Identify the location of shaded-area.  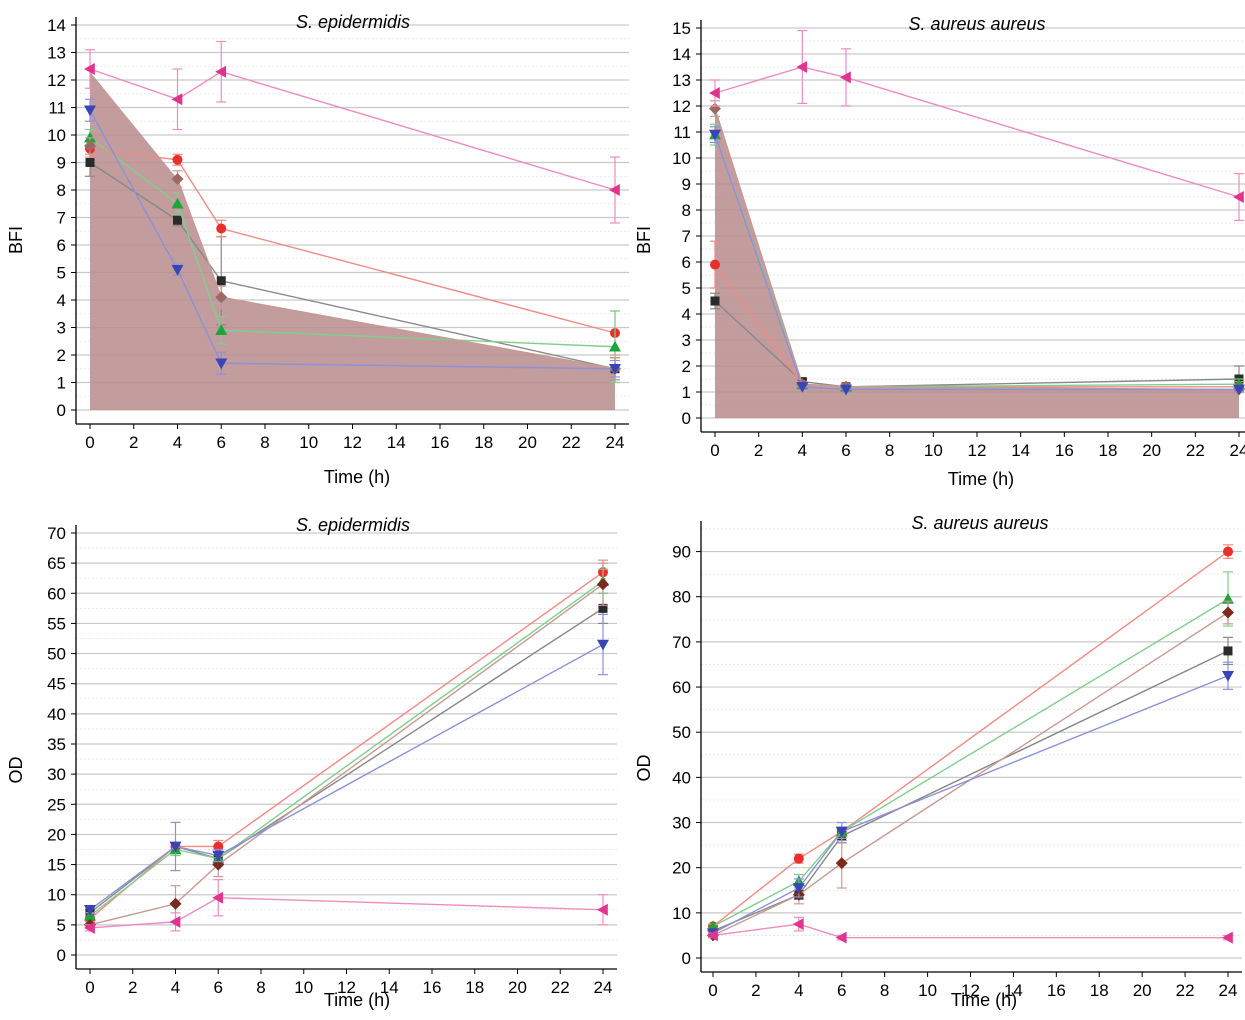
(352, 240).